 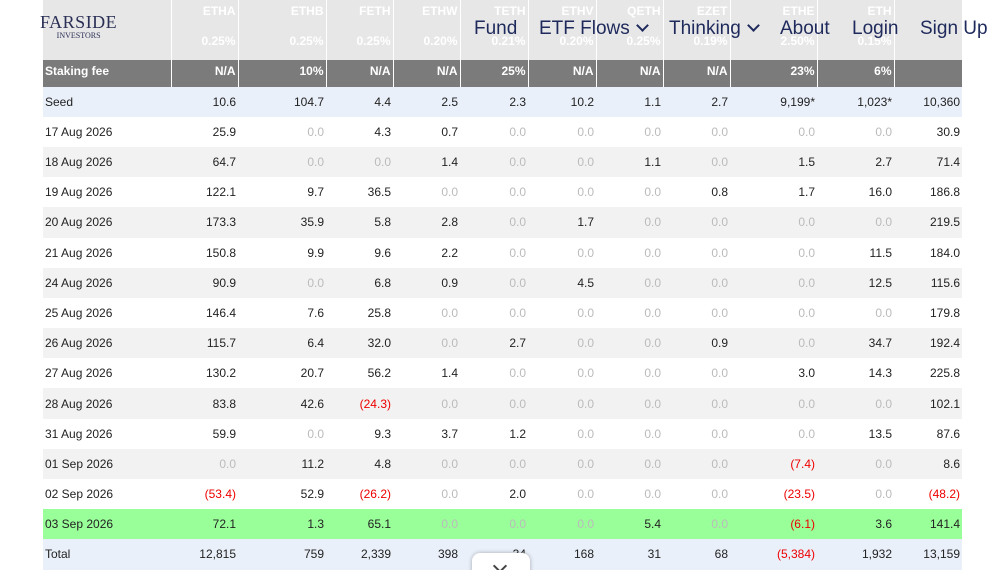 What do you see at coordinates (107, 71) in the screenshot?
I see `row-label: Staking fee` at bounding box center [107, 71].